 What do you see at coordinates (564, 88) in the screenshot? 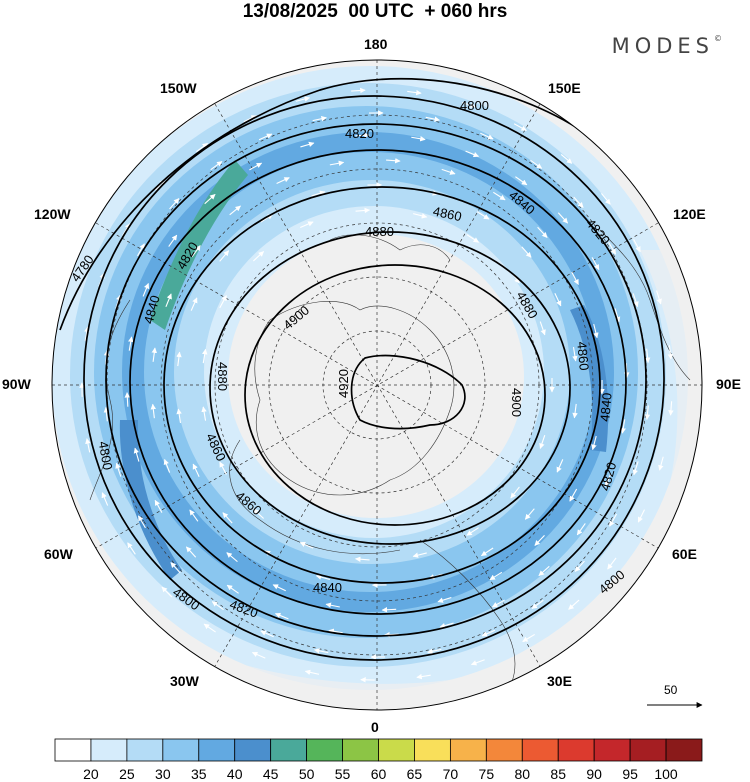
I see `lon-label-150e: 150E` at bounding box center [564, 88].